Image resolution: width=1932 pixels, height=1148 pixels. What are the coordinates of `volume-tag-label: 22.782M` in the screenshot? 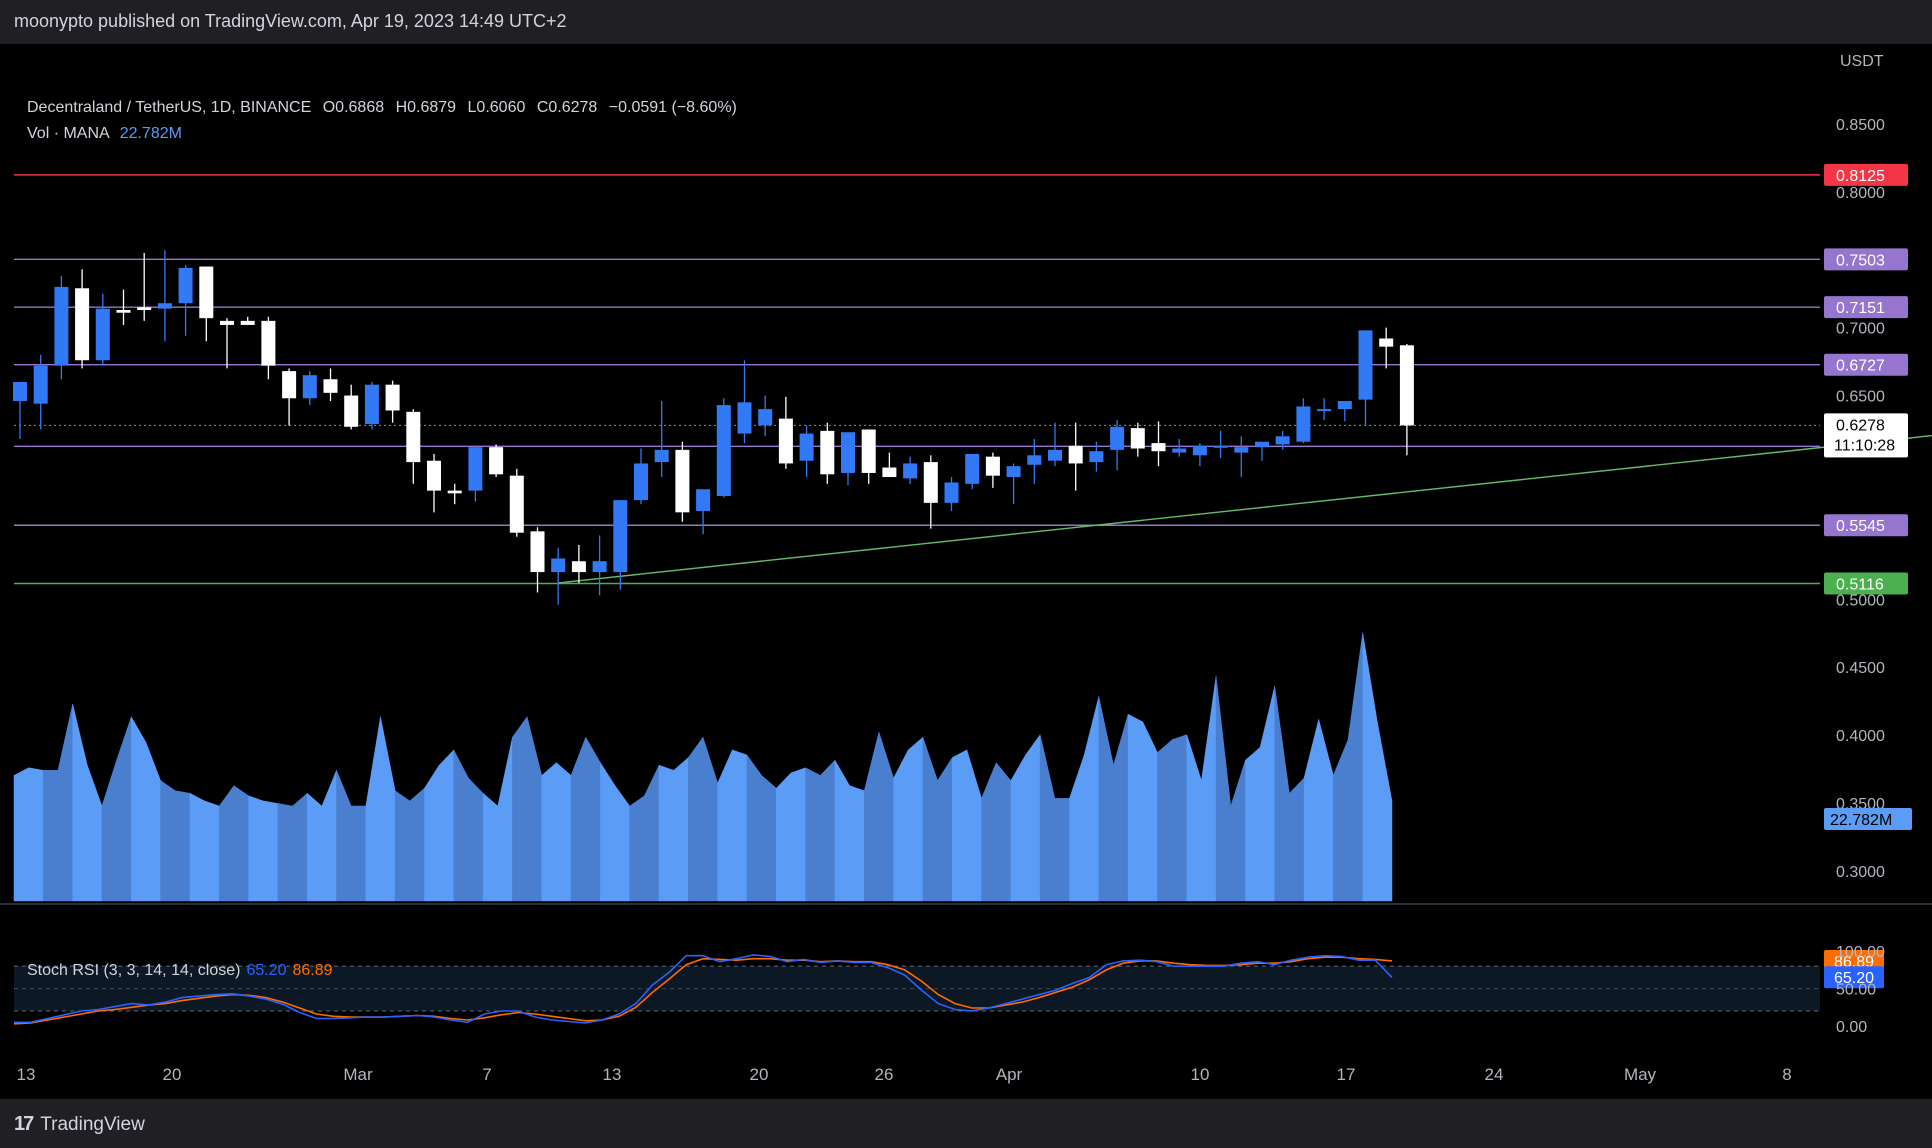 It's located at (1861, 820).